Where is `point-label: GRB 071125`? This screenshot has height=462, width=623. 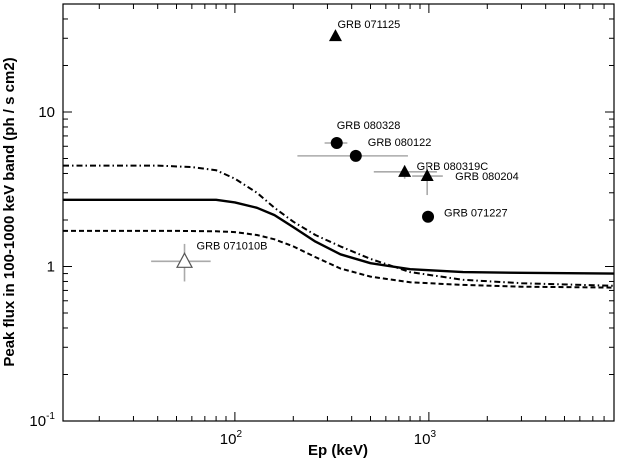
point-label: GRB 071125 is located at coordinates (368, 25).